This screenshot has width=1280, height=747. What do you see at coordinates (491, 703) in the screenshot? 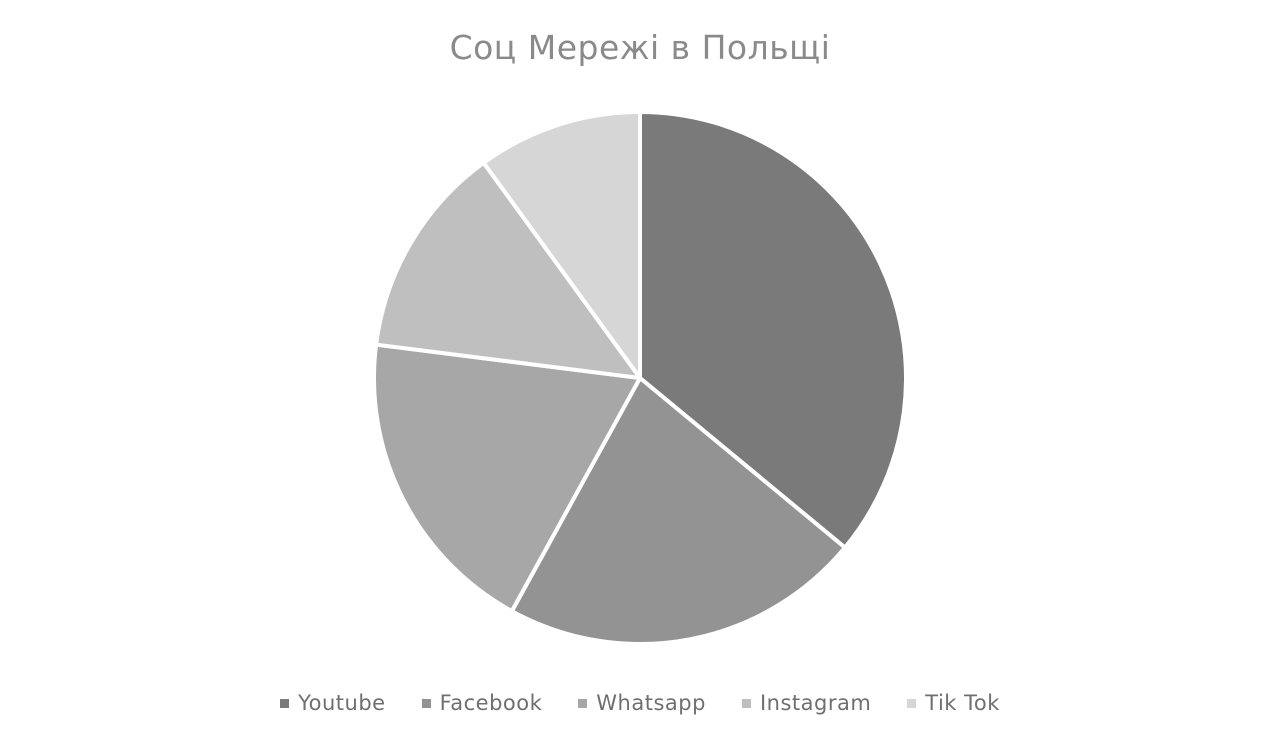
I see `legend-label-facebook: Facebook` at bounding box center [491, 703].